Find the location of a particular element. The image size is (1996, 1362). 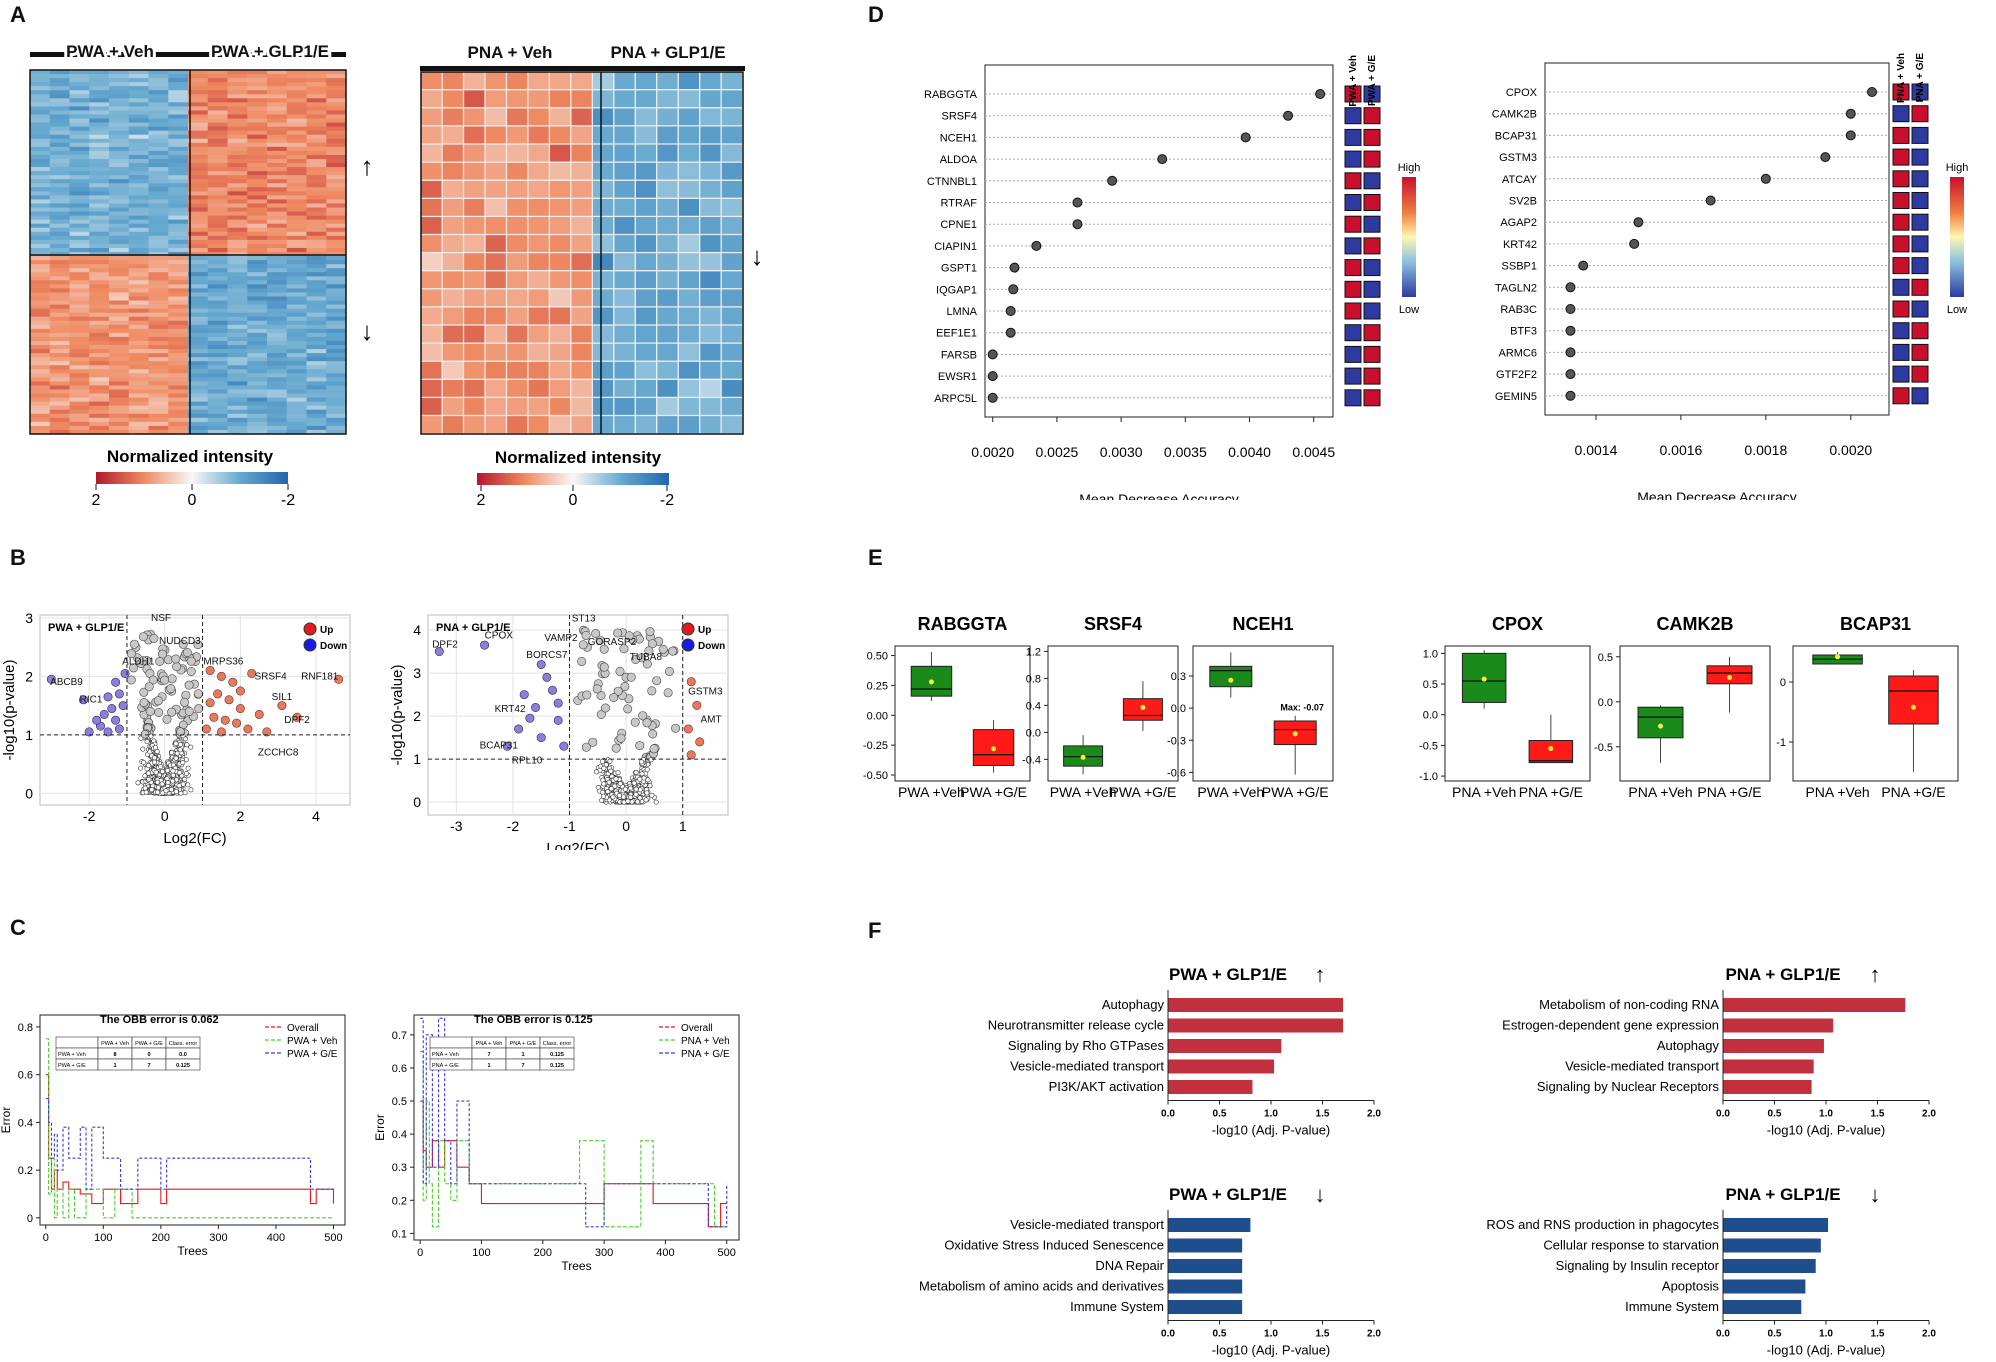

gene-label: GSPT1 is located at coordinates (959, 269).